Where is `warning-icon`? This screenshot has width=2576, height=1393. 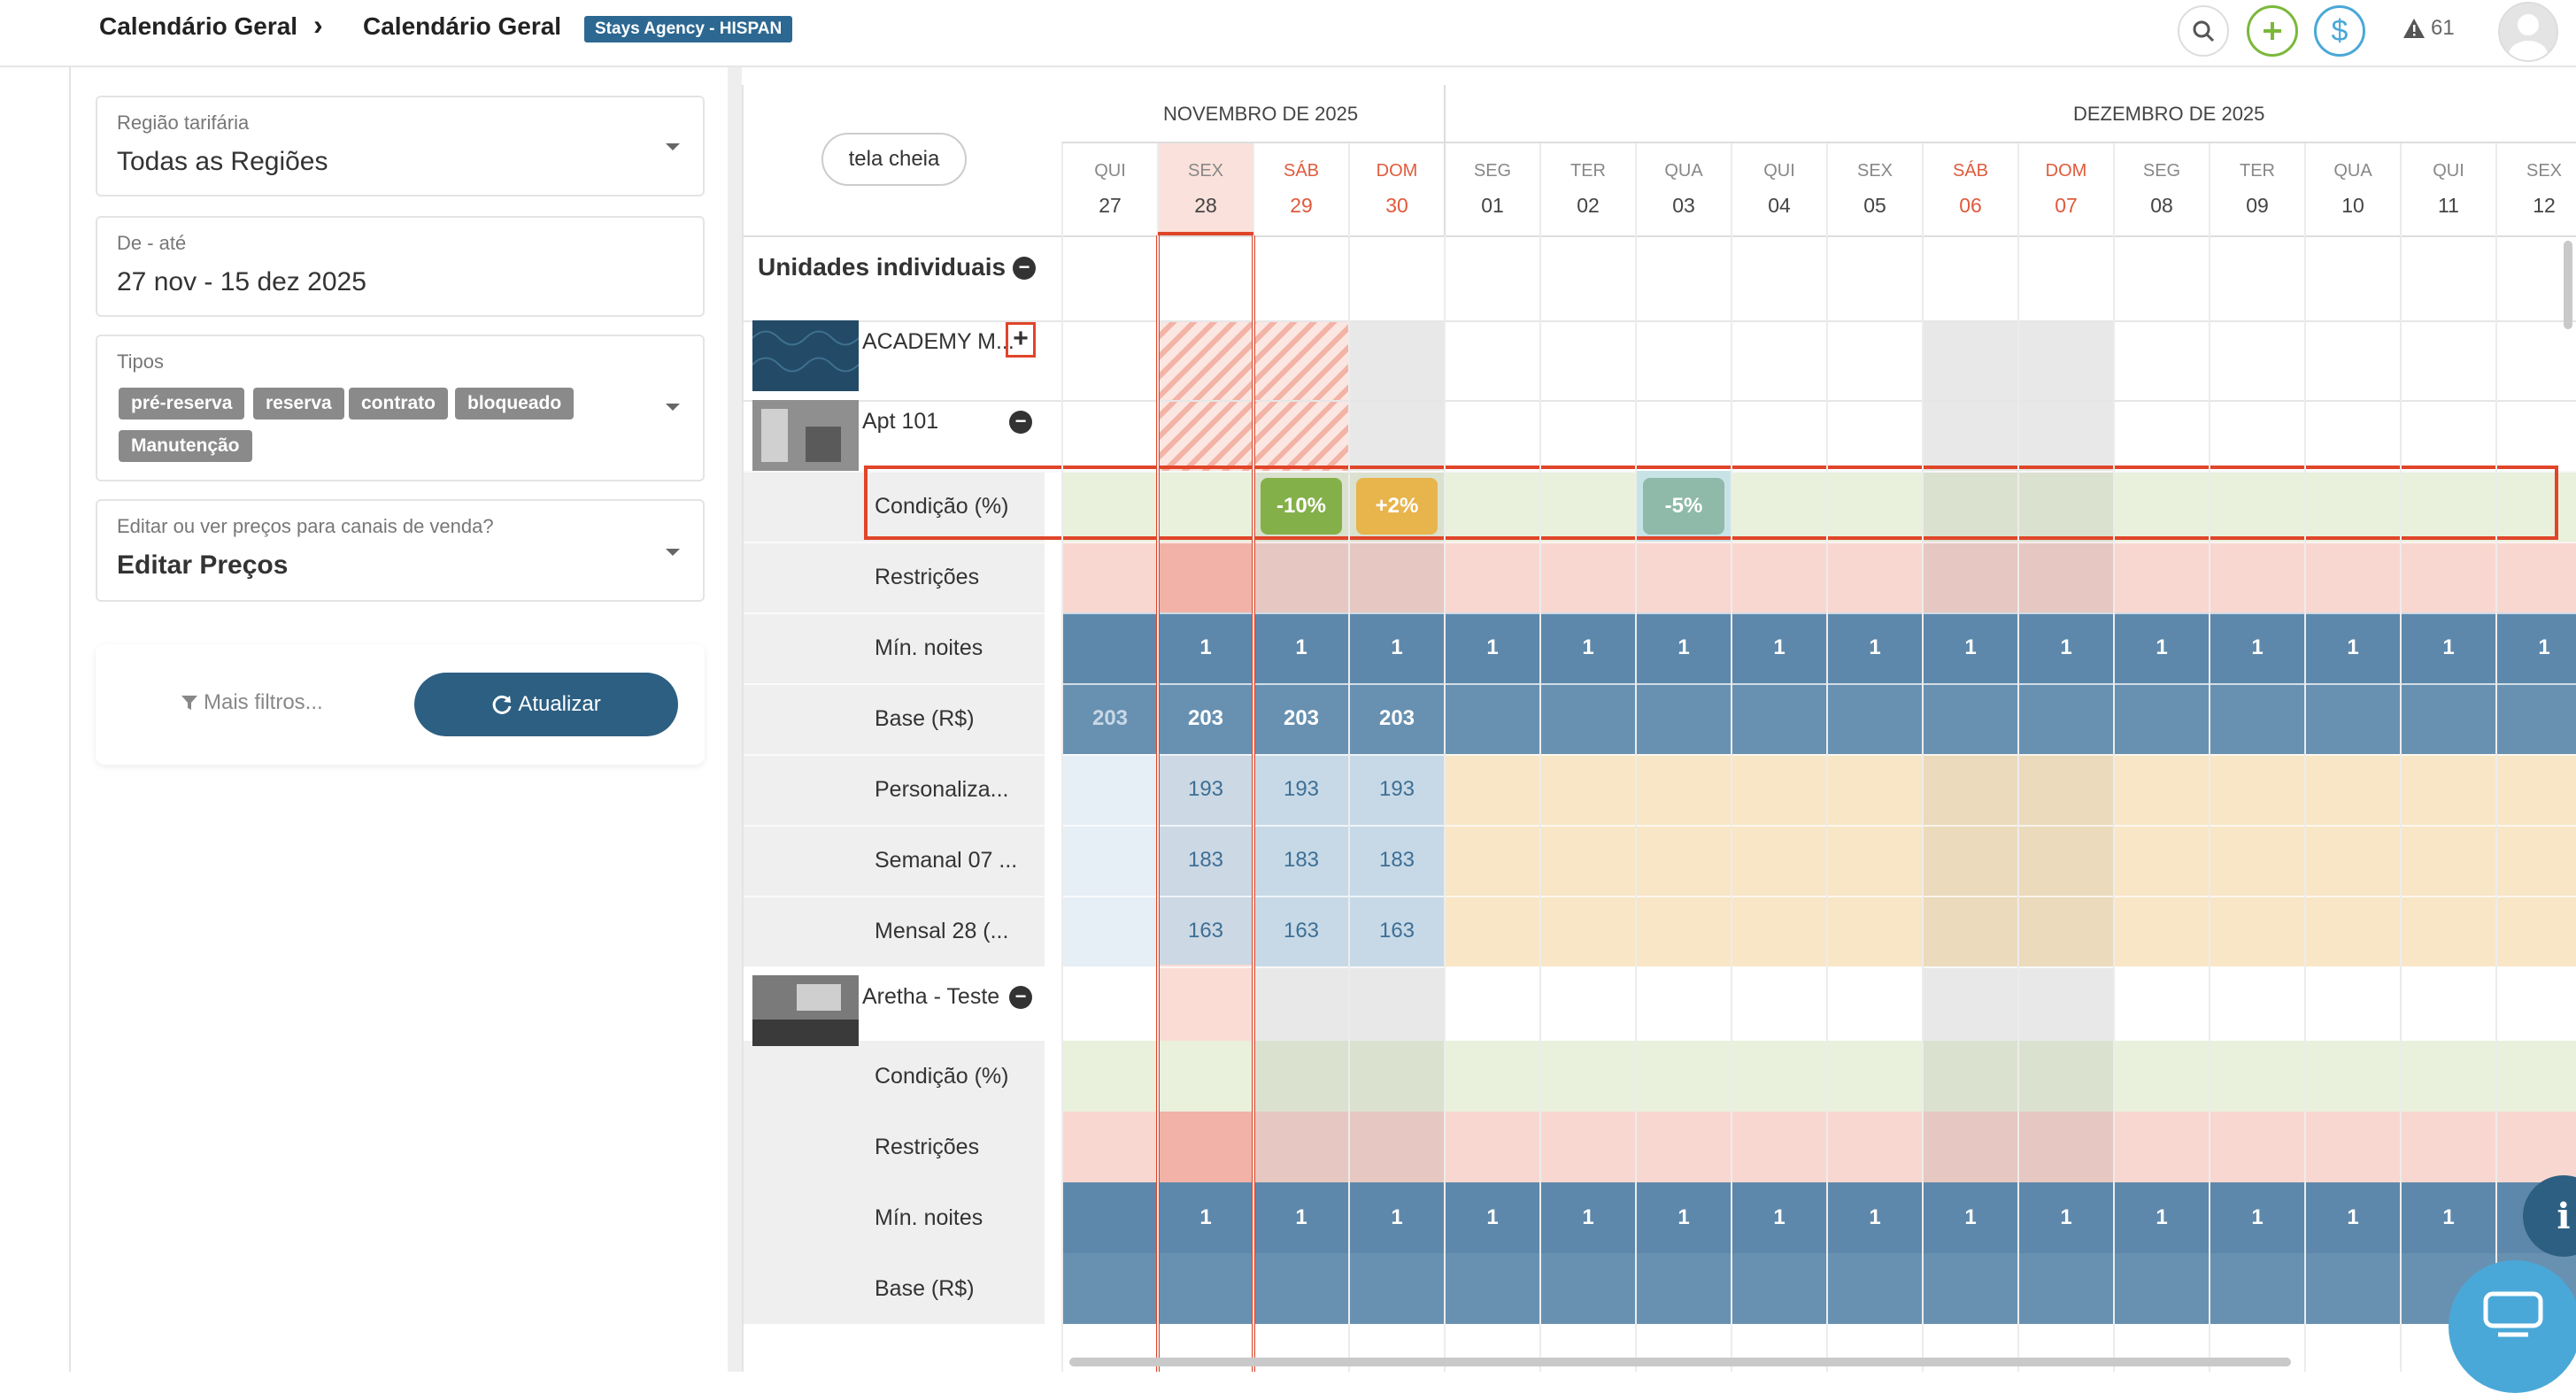
warning-icon is located at coordinates (2414, 29).